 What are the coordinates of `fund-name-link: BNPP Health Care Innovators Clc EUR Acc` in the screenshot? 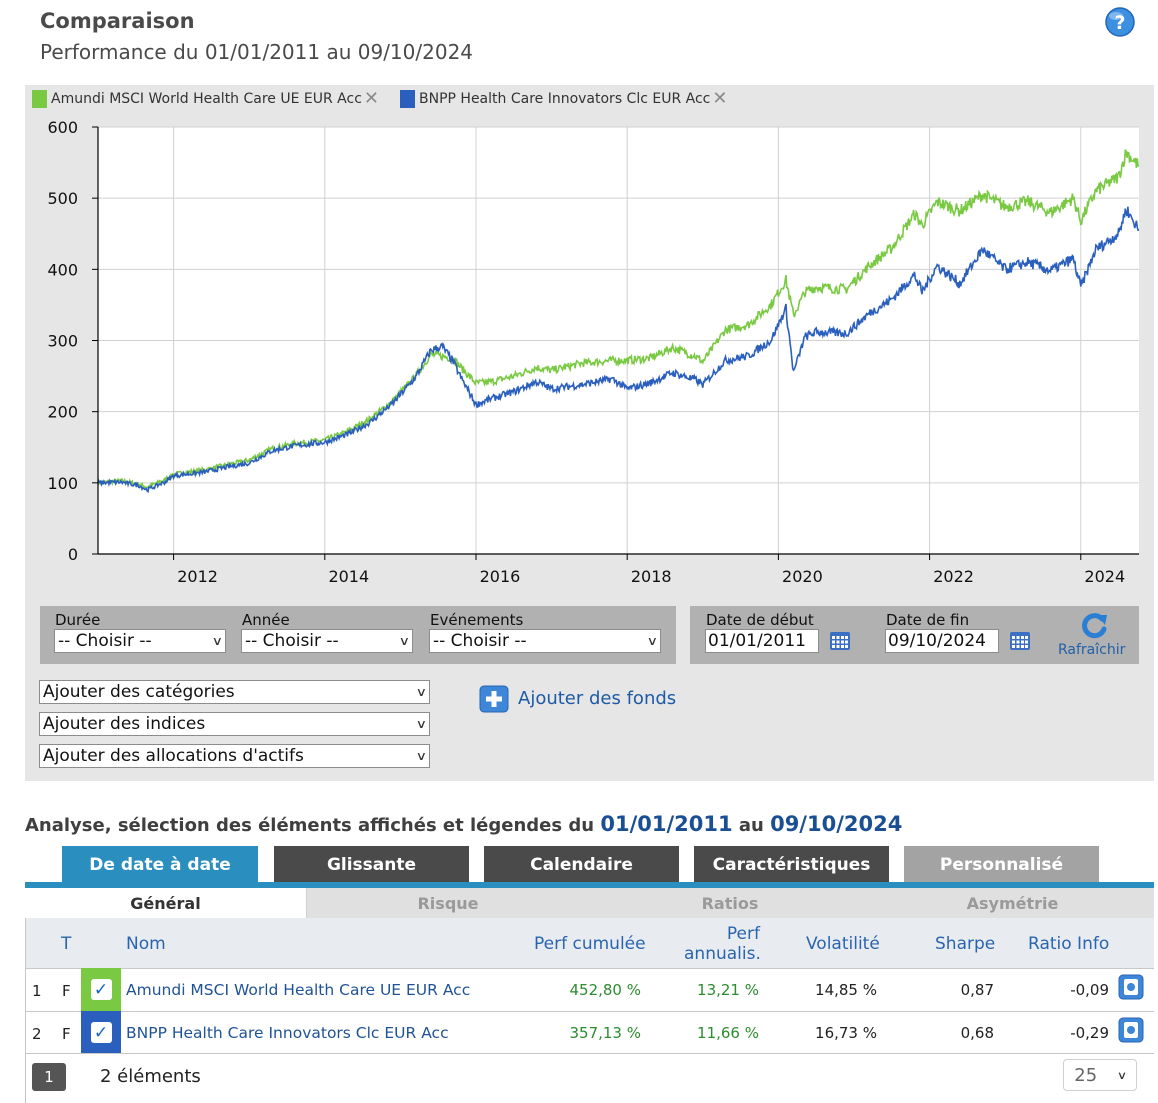 It's located at (287, 1033).